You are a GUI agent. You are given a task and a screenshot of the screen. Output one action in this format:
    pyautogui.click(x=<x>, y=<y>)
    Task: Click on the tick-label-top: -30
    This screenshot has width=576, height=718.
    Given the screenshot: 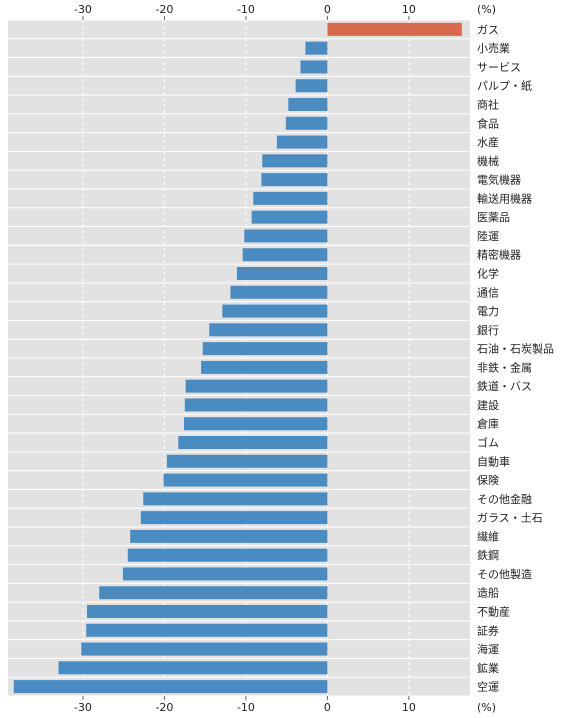 What is the action you would take?
    pyautogui.click(x=83, y=9)
    